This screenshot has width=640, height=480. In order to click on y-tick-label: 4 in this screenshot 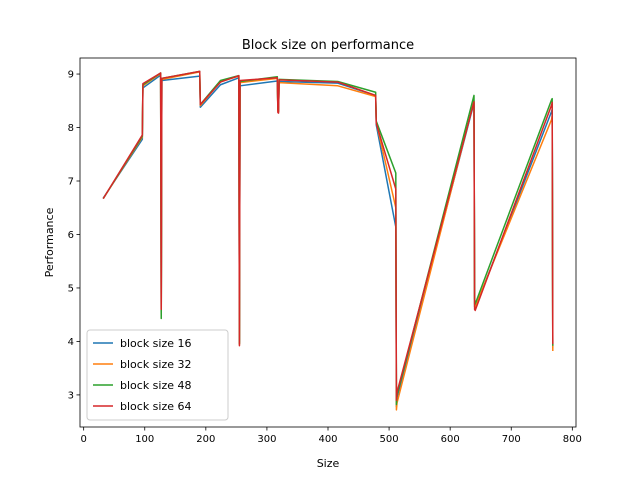, I will do `click(71, 342)`.